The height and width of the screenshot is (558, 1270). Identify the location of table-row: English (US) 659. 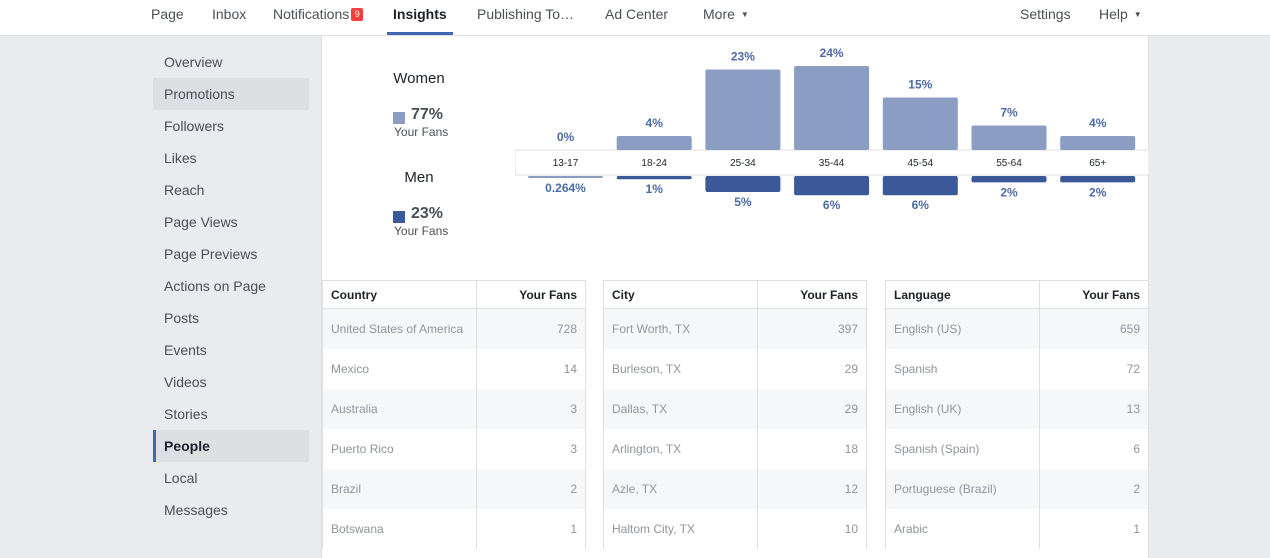
(1017, 329).